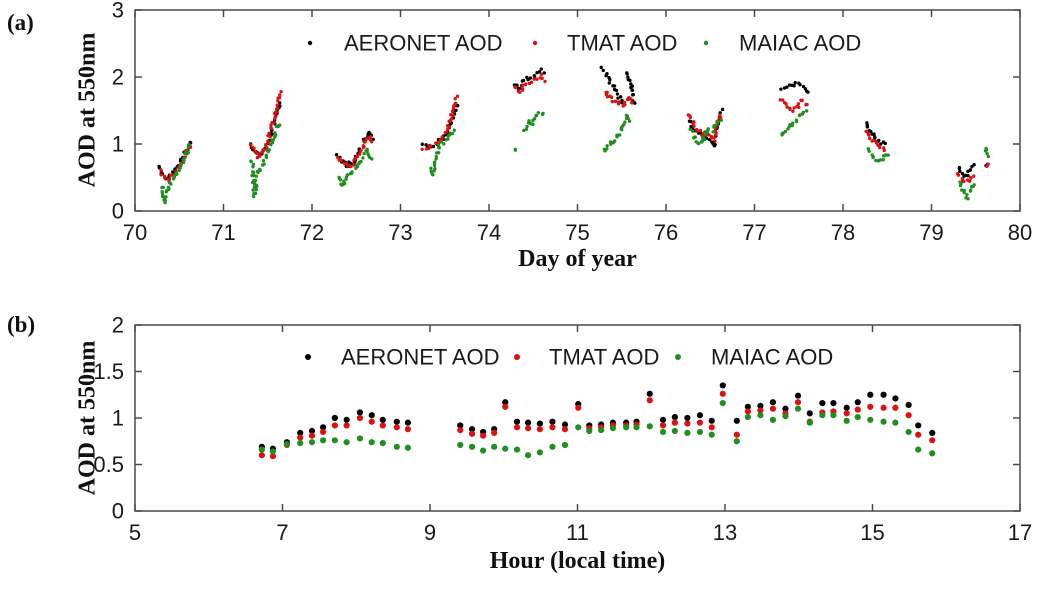  What do you see at coordinates (577, 259) in the screenshot?
I see `panel-a-x-axis-label: Day of year` at bounding box center [577, 259].